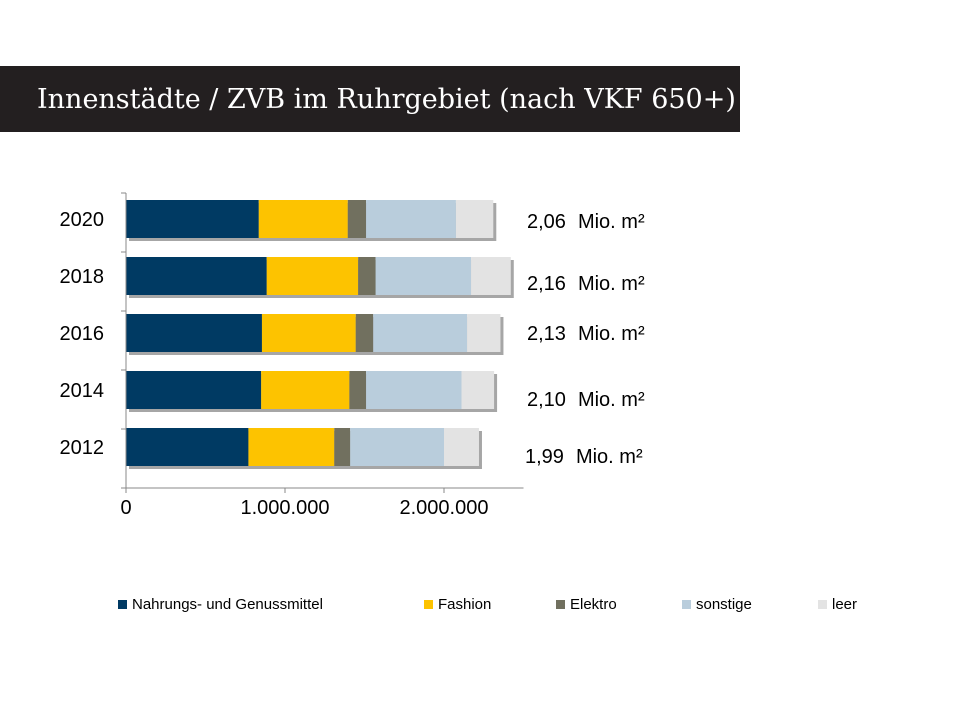 This screenshot has width=960, height=720. What do you see at coordinates (420, 333) in the screenshot?
I see `bar-segment-sonstige-2016` at bounding box center [420, 333].